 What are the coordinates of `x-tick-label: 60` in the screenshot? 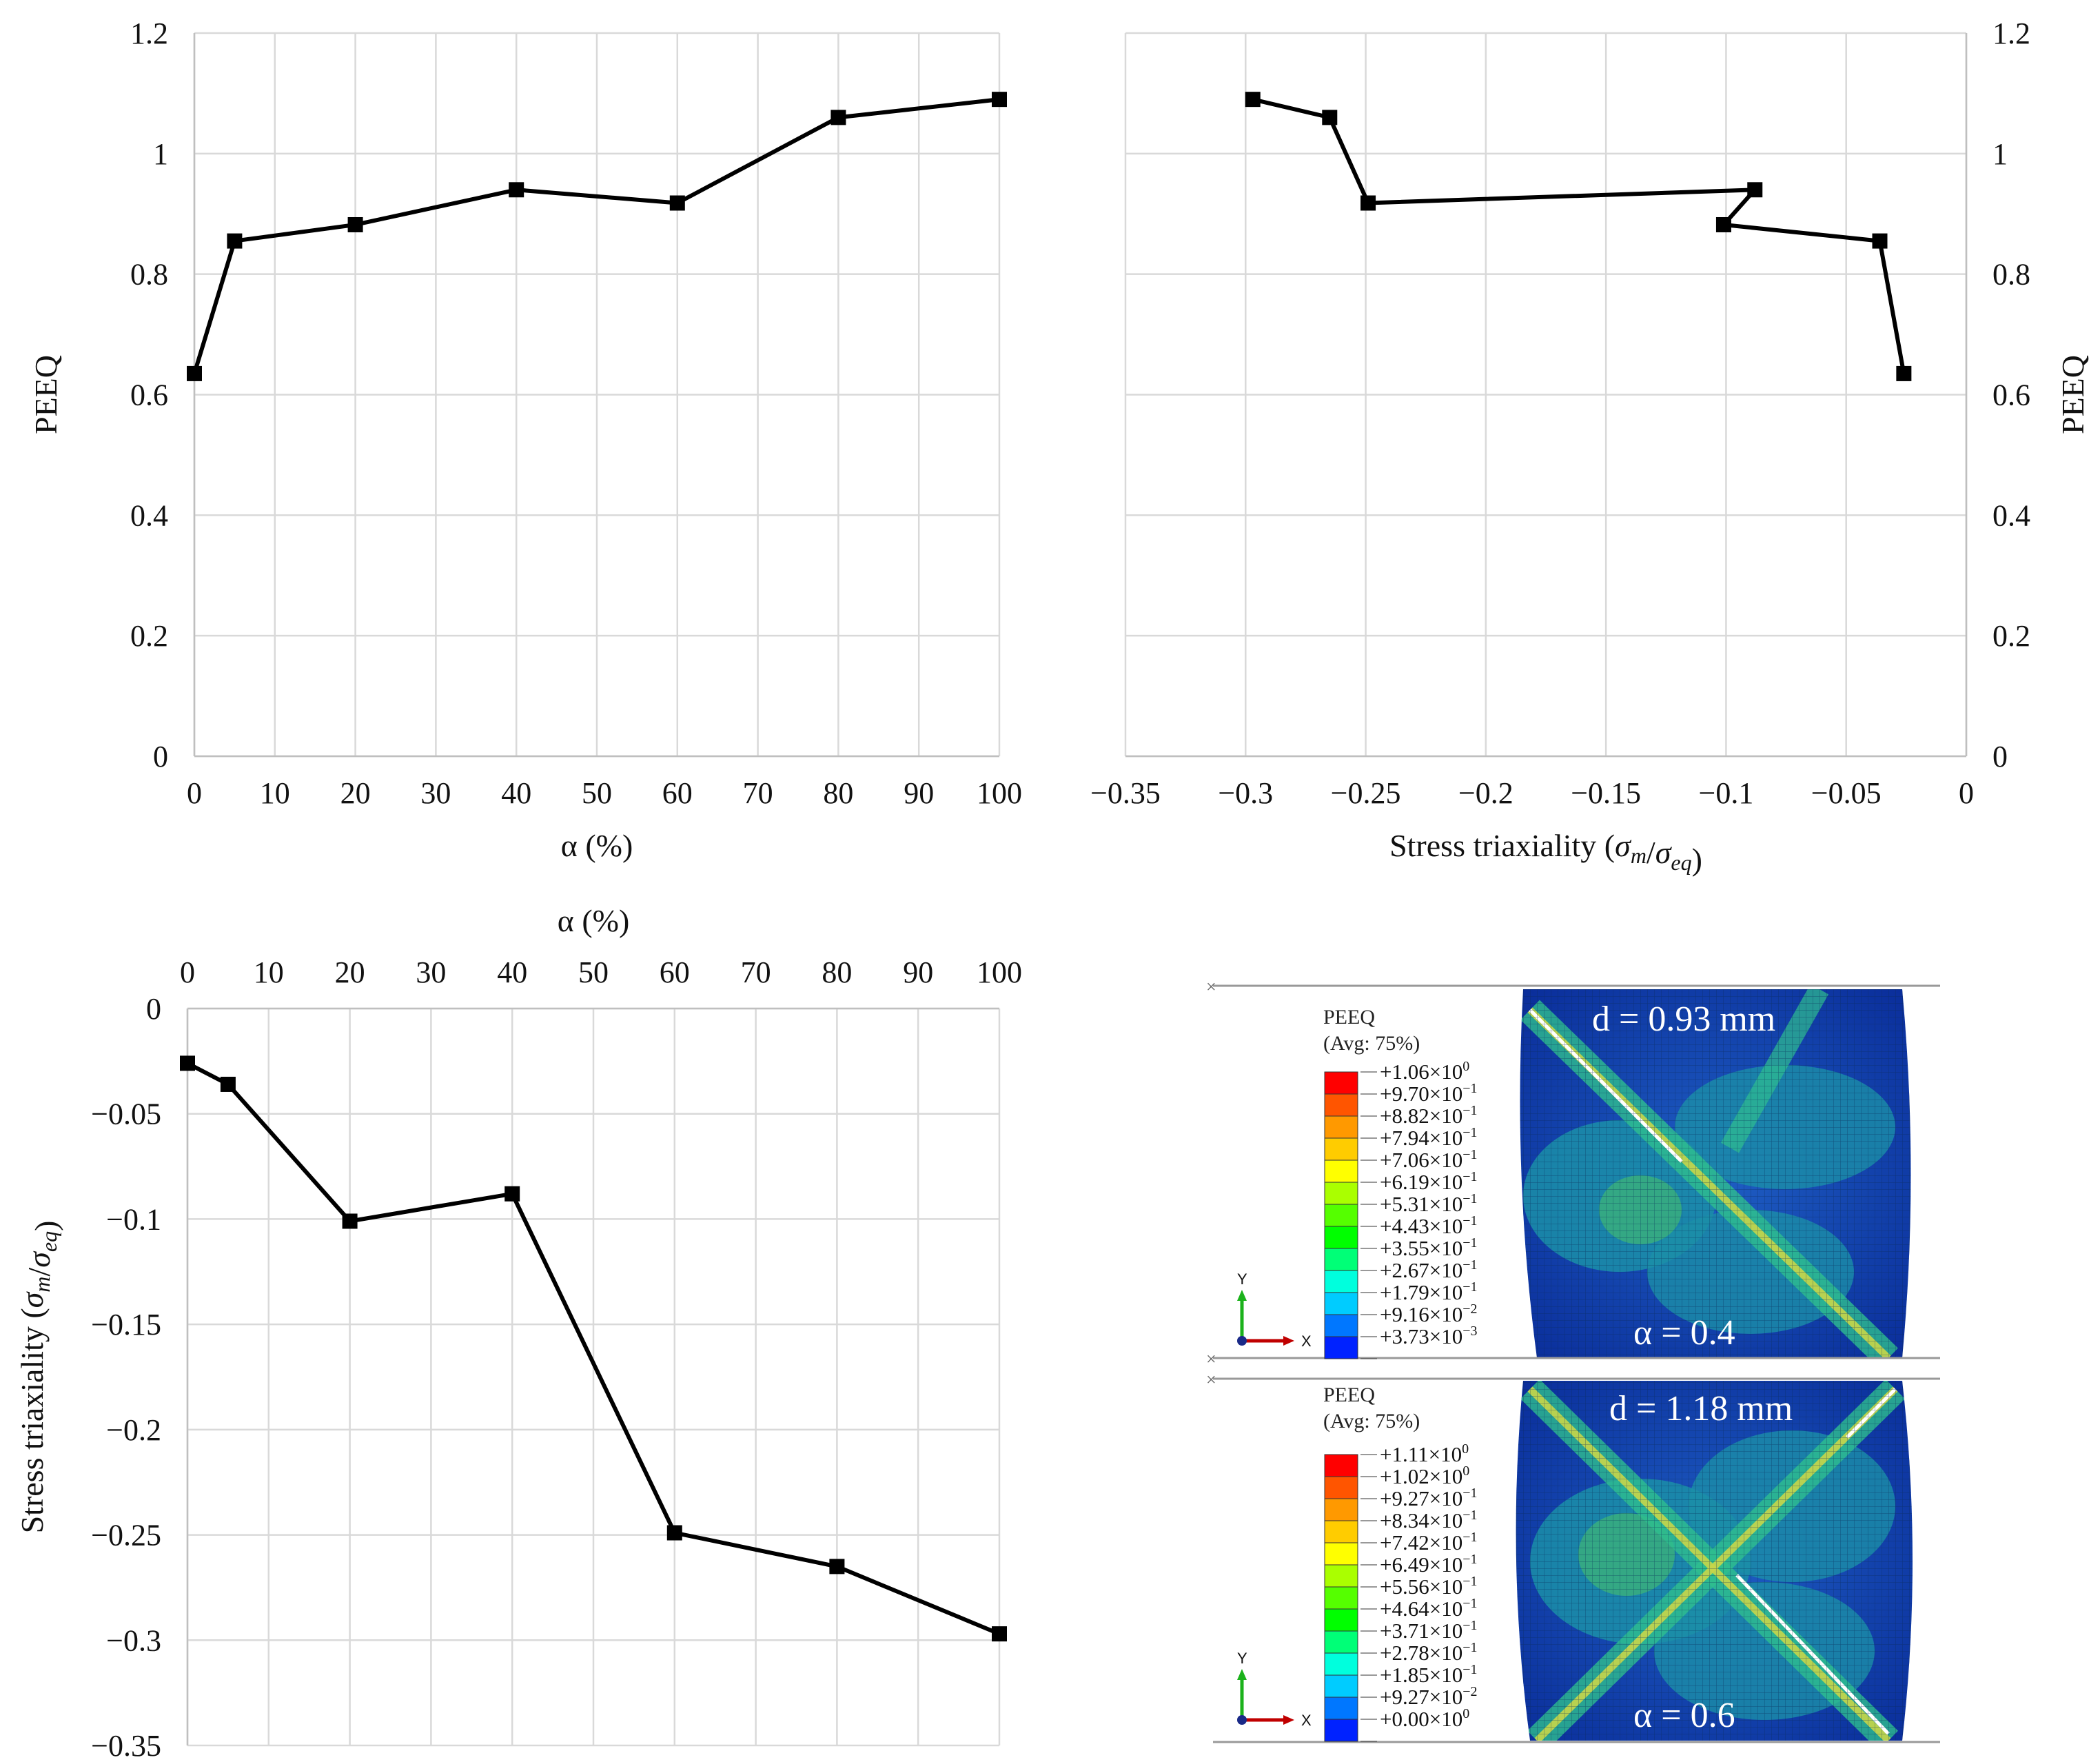 It's located at (675, 972).